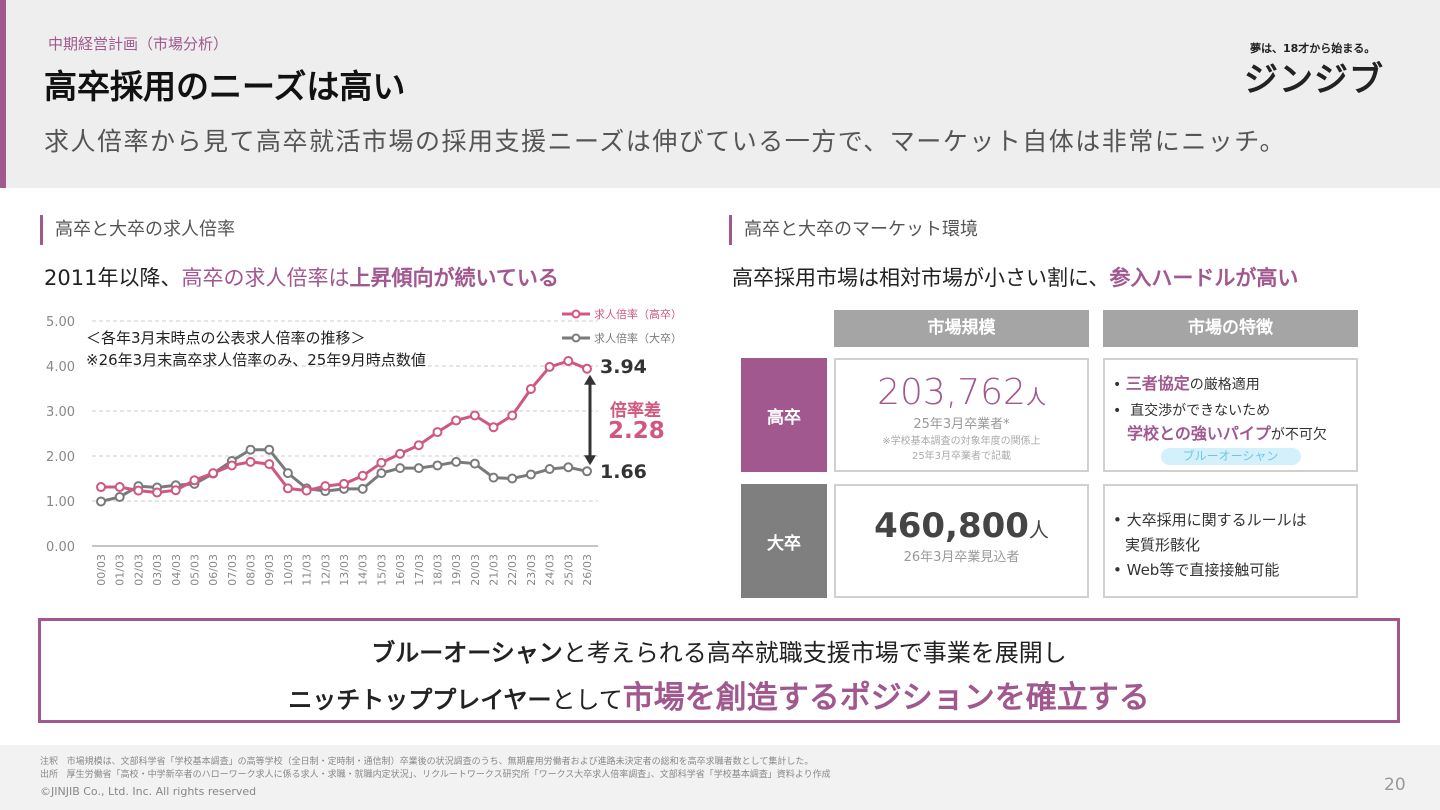  What do you see at coordinates (784, 415) in the screenshot?
I see `row-label-high-school: 高卒` at bounding box center [784, 415].